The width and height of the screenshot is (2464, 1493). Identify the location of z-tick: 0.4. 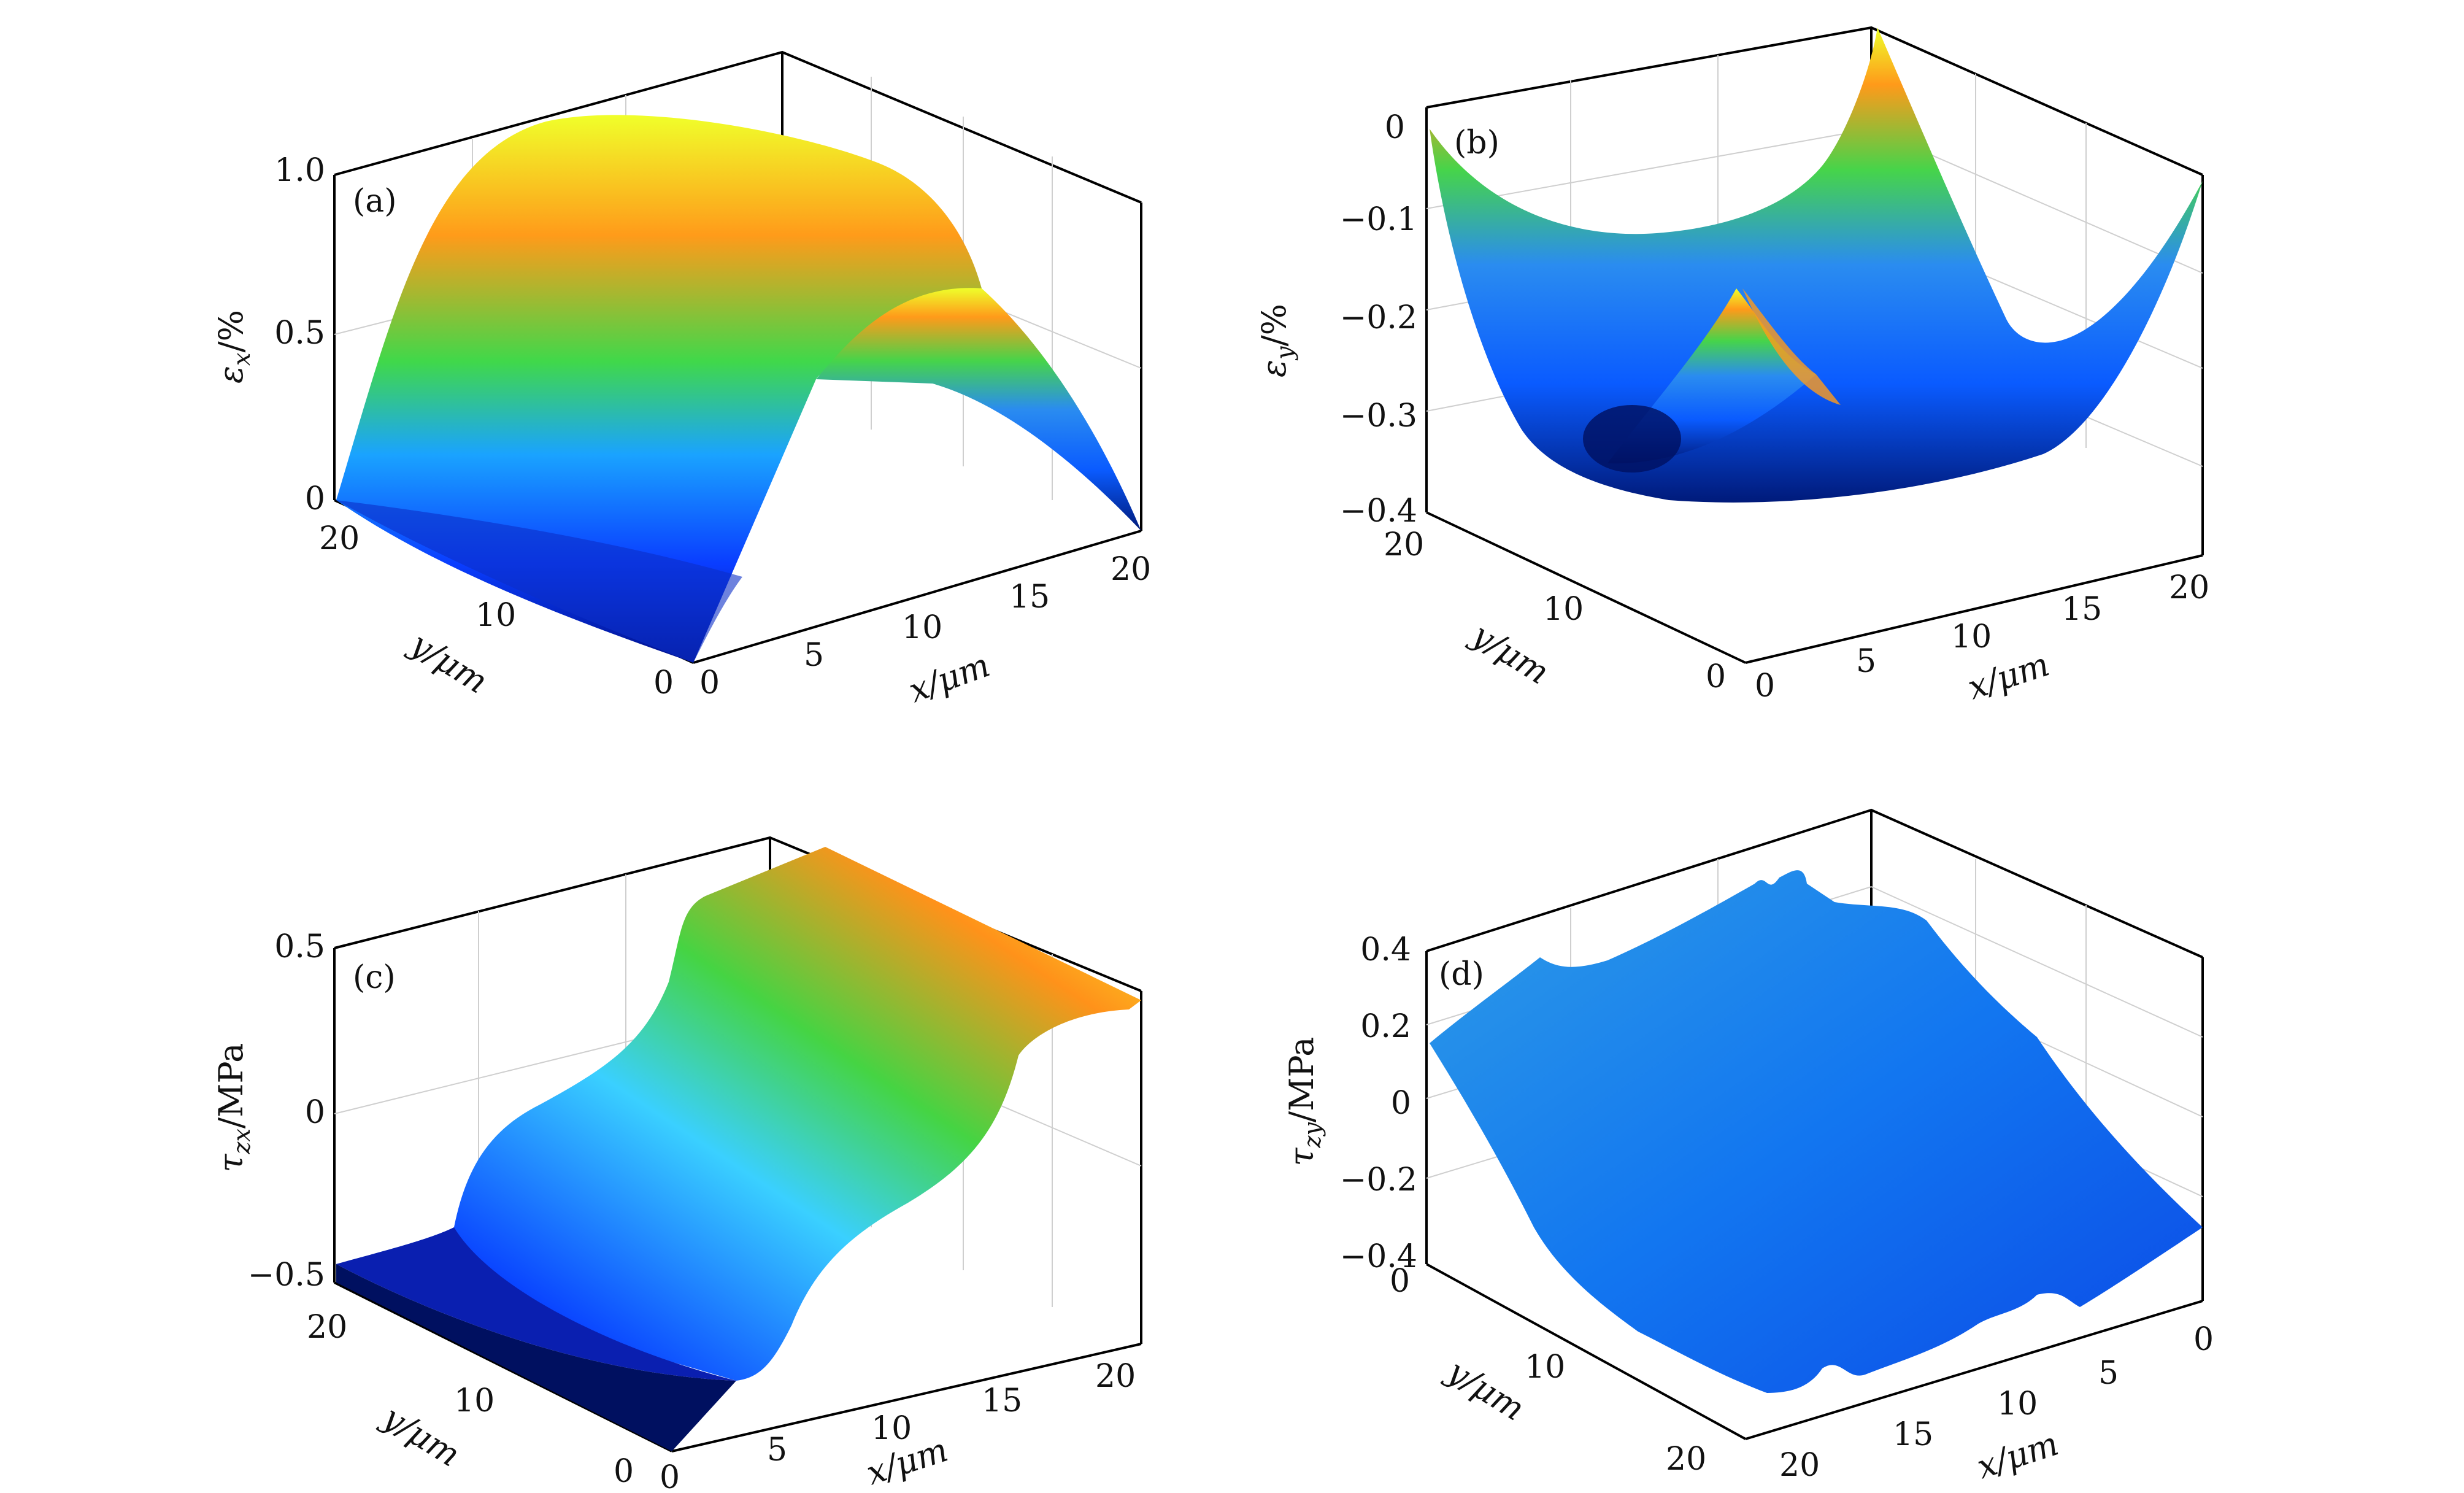
(1385, 950).